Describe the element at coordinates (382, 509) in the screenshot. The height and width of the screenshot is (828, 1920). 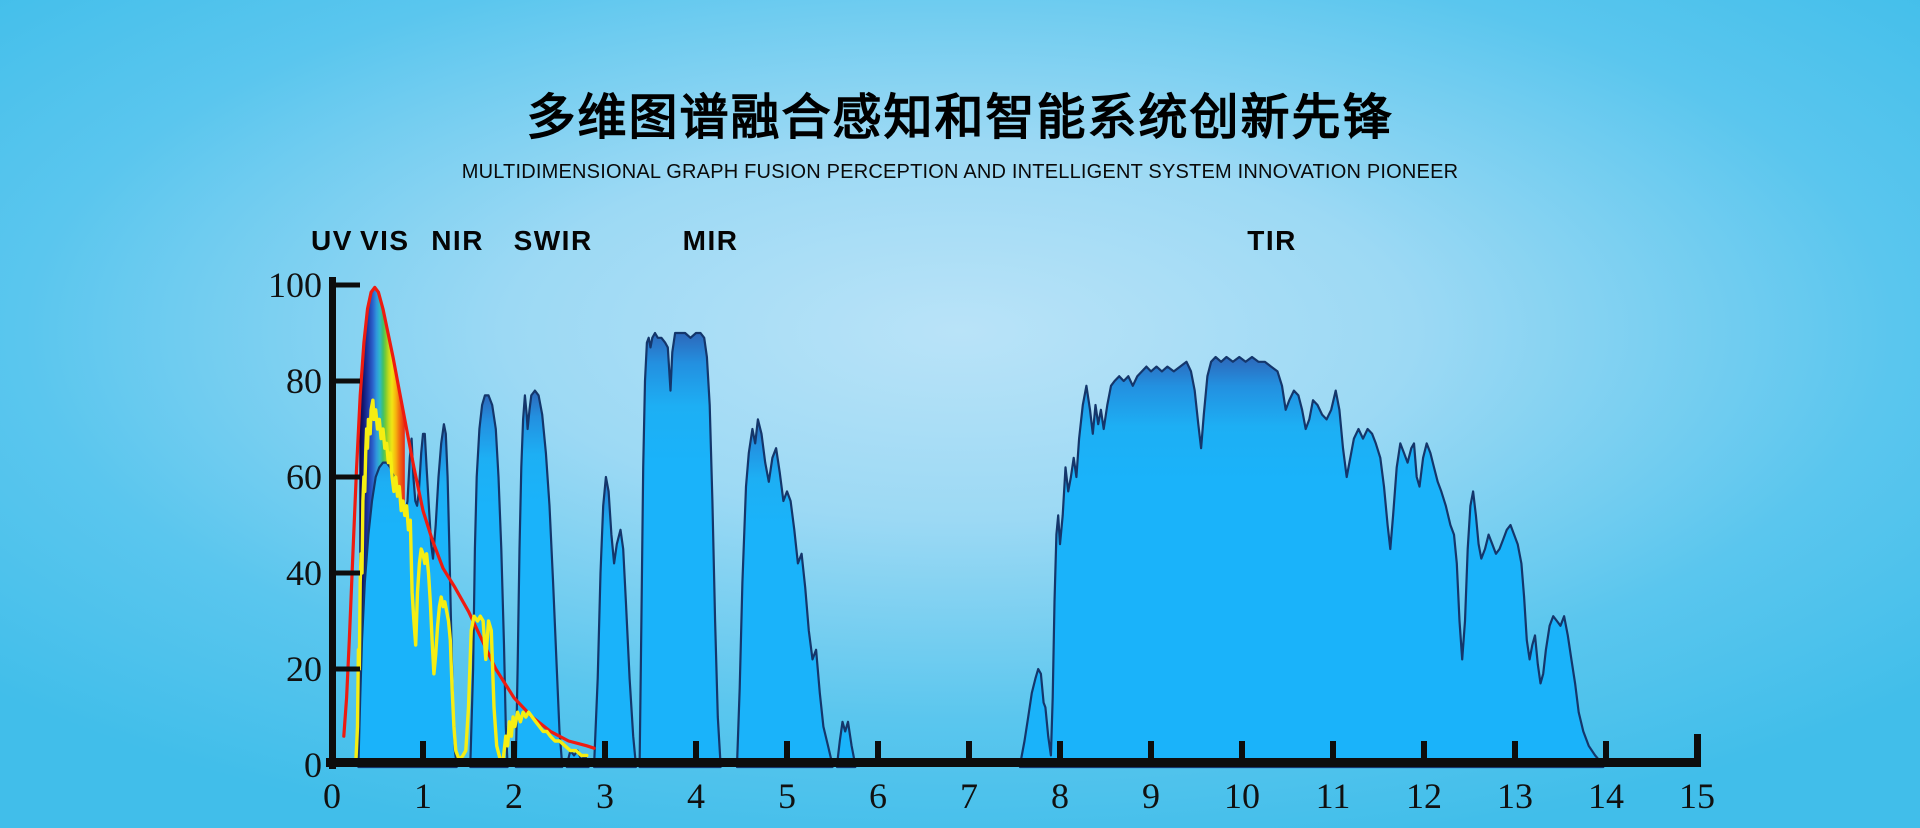
I see `visible-spectrum-rainbow-peak` at that location.